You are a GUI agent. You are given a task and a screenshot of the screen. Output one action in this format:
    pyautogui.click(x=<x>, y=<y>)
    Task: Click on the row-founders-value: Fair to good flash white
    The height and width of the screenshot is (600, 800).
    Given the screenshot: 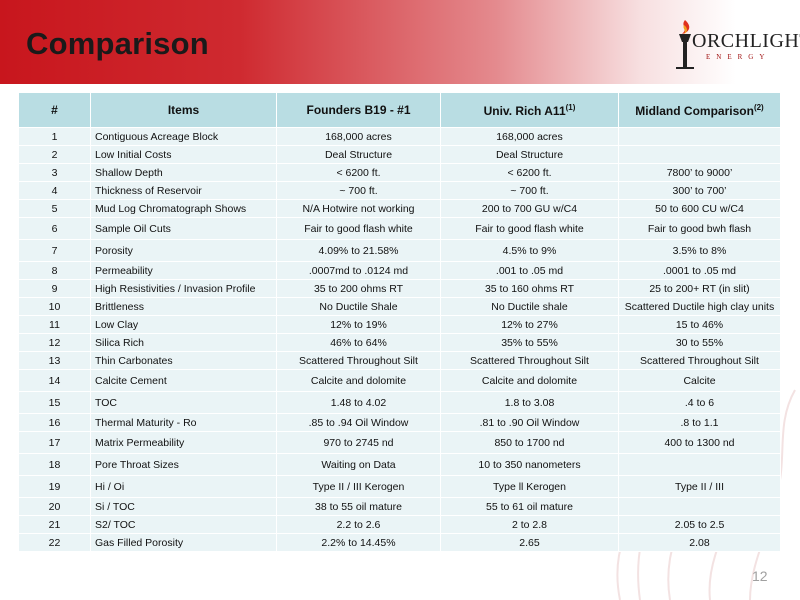 What is the action you would take?
    pyautogui.click(x=358, y=228)
    